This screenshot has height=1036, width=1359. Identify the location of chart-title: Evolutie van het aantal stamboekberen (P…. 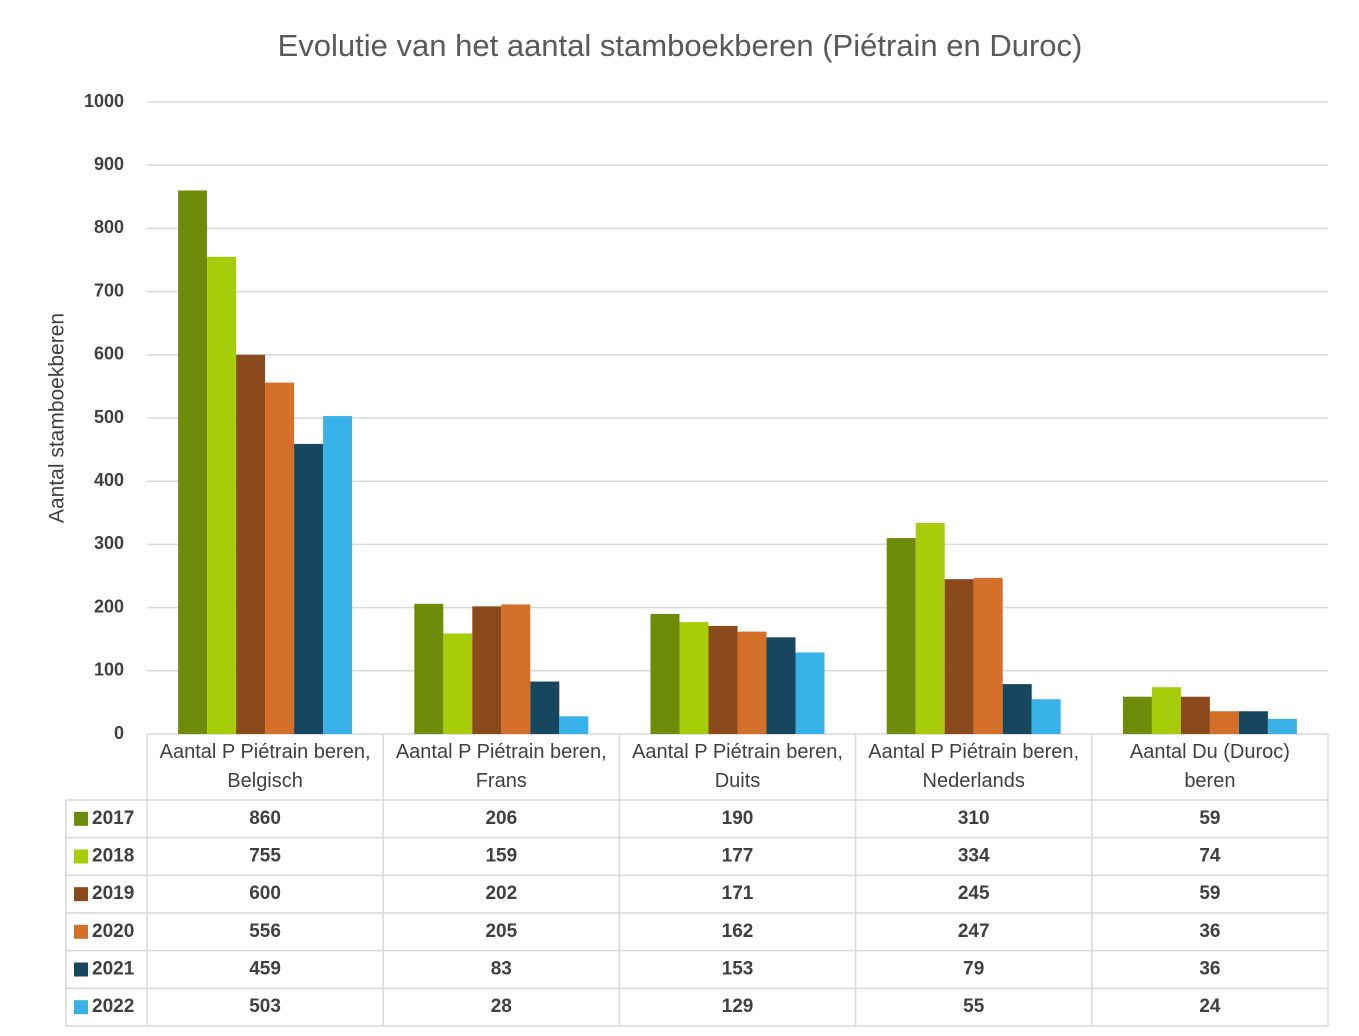
(680, 45).